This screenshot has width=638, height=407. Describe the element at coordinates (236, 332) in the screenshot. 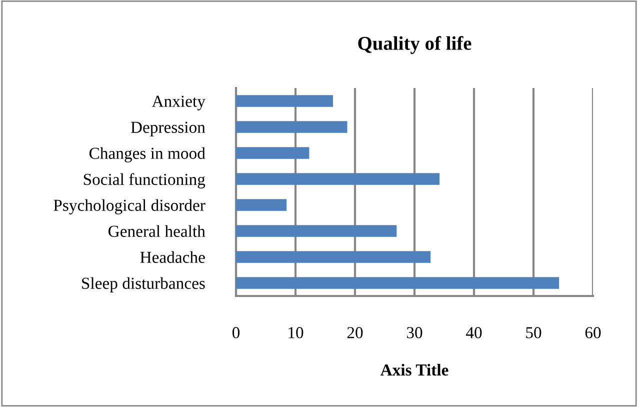

I see `x-tick-label: 0` at that location.